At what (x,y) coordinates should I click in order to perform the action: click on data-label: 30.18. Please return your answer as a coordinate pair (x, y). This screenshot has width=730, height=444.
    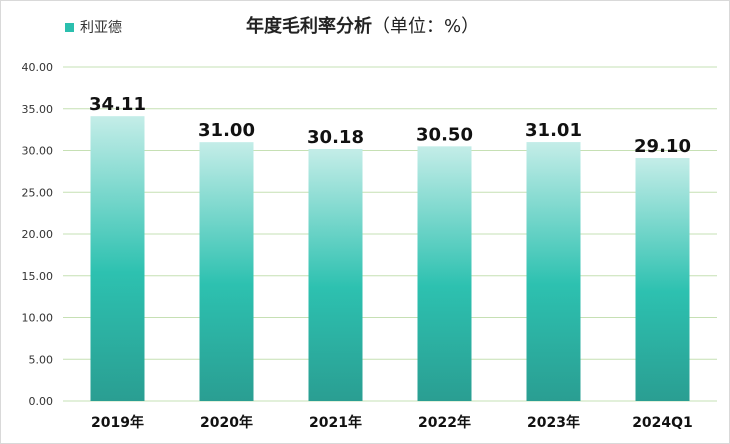
    Looking at the image, I should click on (335, 137).